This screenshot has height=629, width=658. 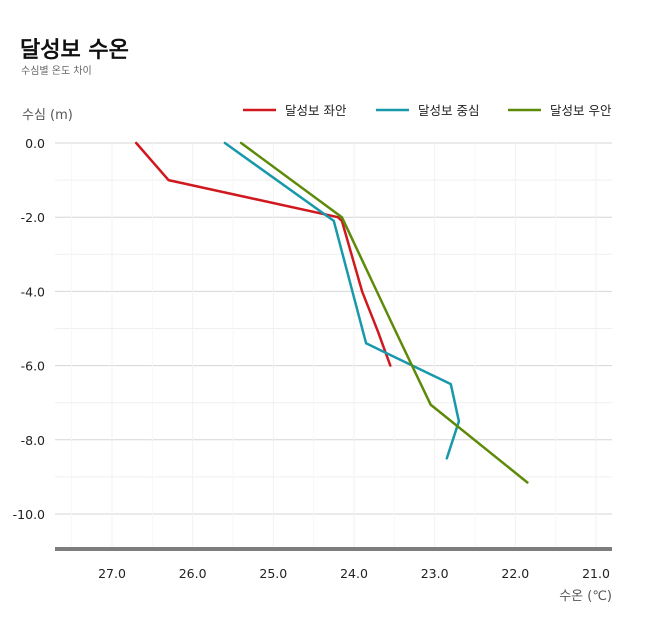 I want to click on legend-label: 달성보 우안, so click(x=581, y=110).